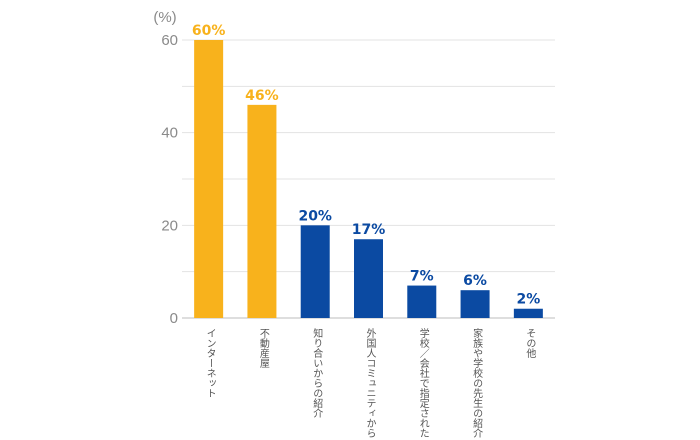 The width and height of the screenshot is (700, 440). Describe the element at coordinates (477, 382) in the screenshot. I see `category-label: 家族や学校の先生の紹介` at that location.